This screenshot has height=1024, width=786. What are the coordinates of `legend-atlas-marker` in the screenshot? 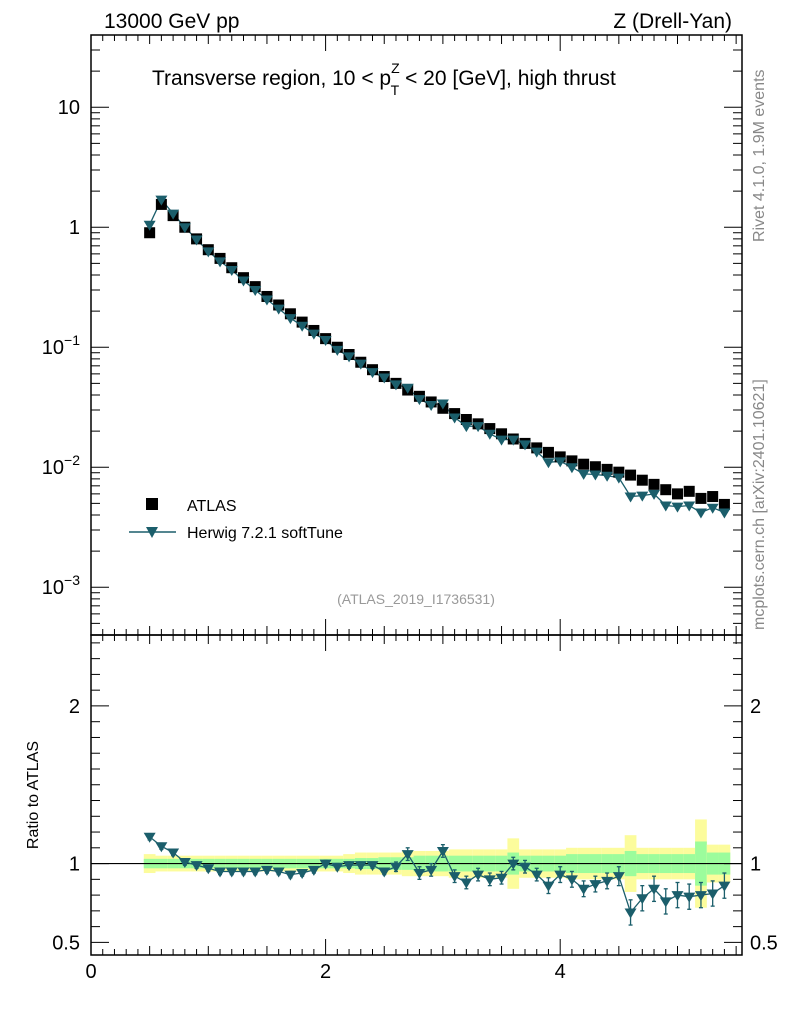 It's located at (152, 504).